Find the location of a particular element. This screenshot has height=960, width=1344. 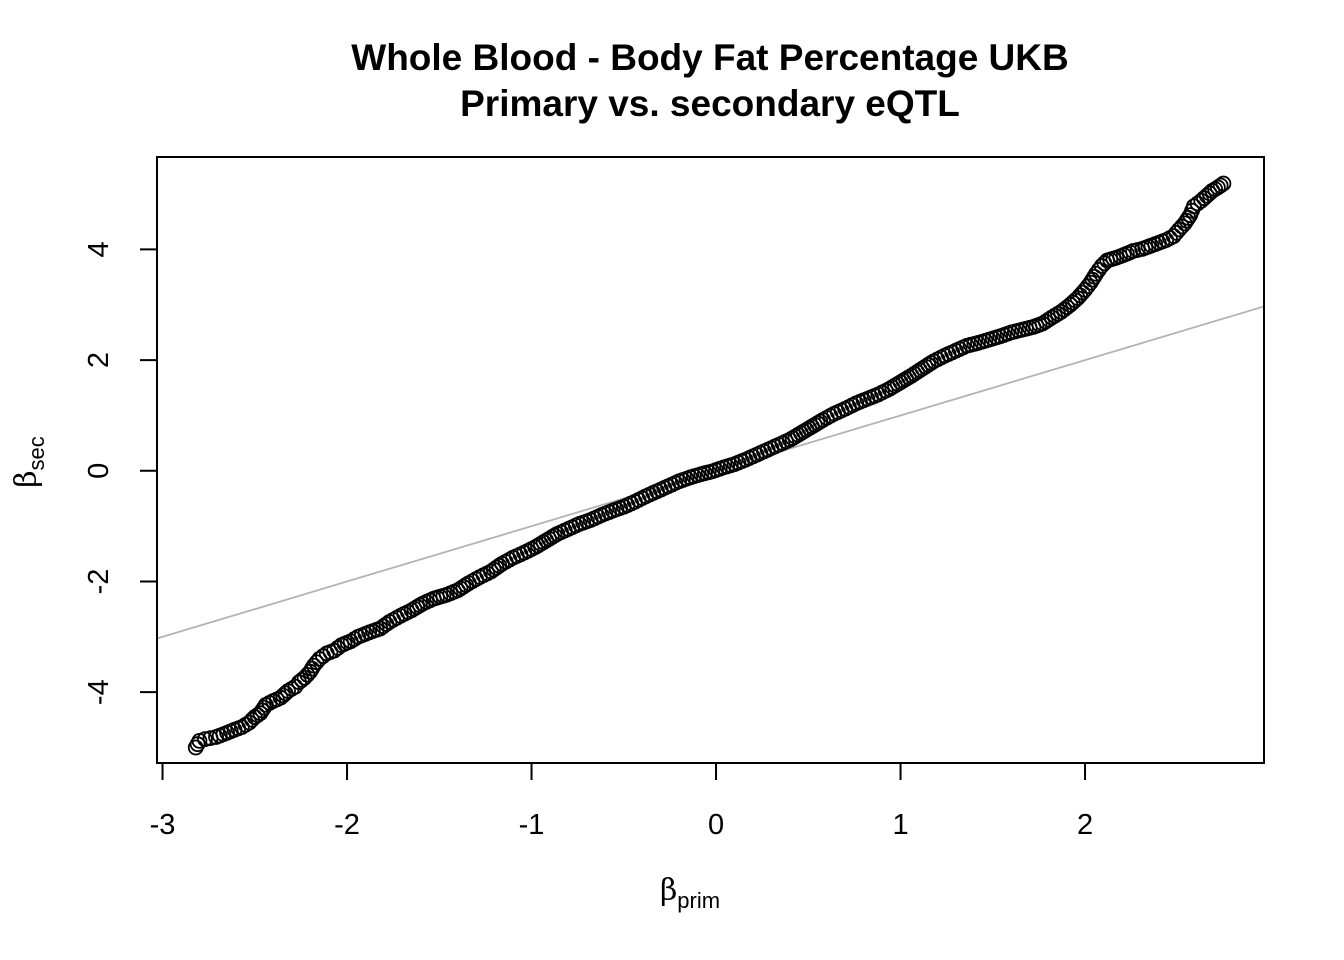

x-tick-label: -1 is located at coordinates (532, 825).